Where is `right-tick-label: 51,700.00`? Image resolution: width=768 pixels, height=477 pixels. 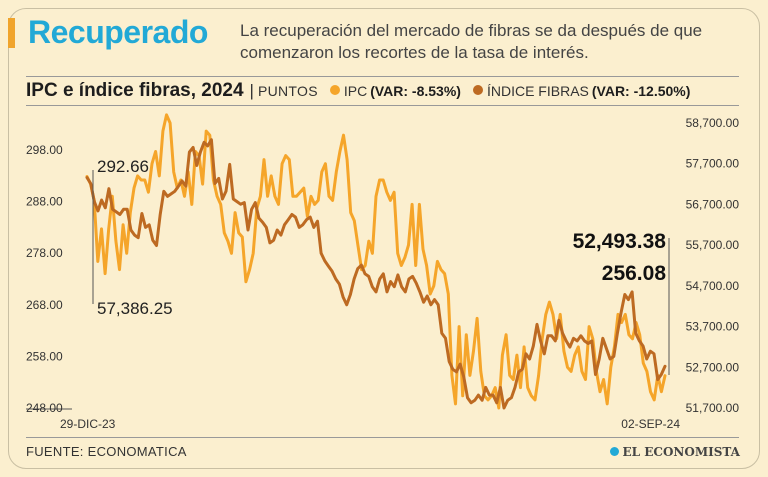 right-tick-label: 51,700.00 is located at coordinates (713, 408).